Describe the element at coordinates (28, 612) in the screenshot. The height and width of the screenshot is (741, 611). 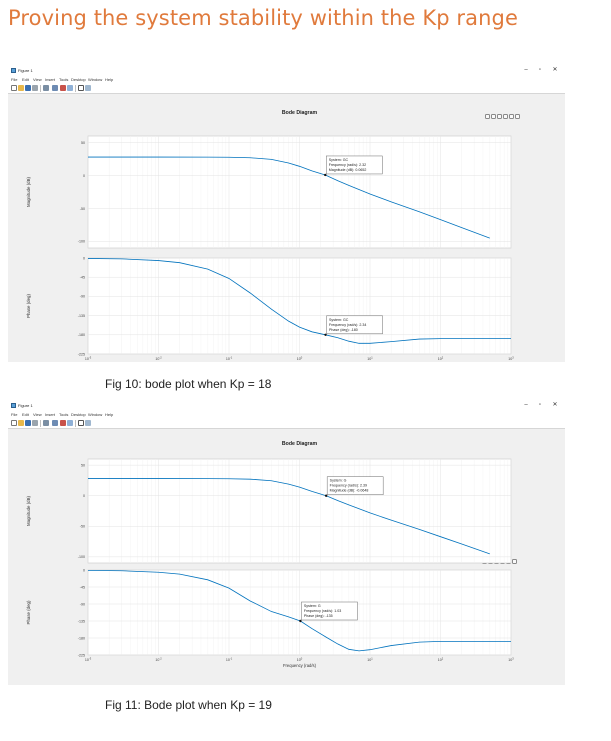
I see `y-axis-label: Phase (deg)` at that location.